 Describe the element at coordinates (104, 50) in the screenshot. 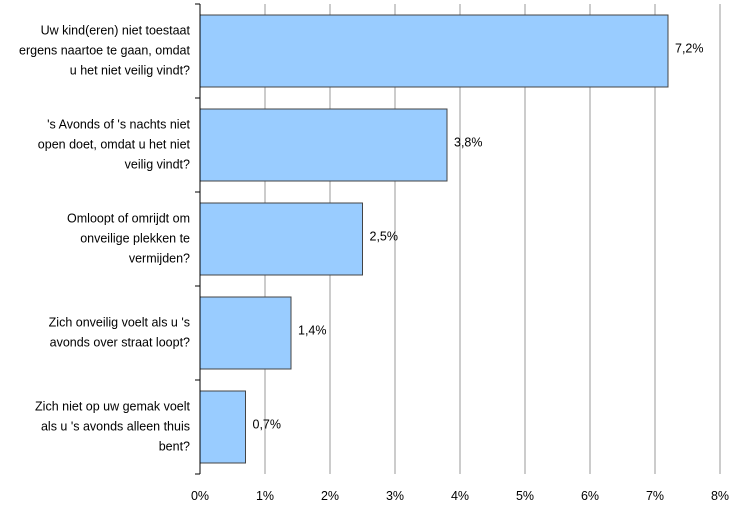

I see `category-label: ergens naartoe te gaan, omdat` at that location.